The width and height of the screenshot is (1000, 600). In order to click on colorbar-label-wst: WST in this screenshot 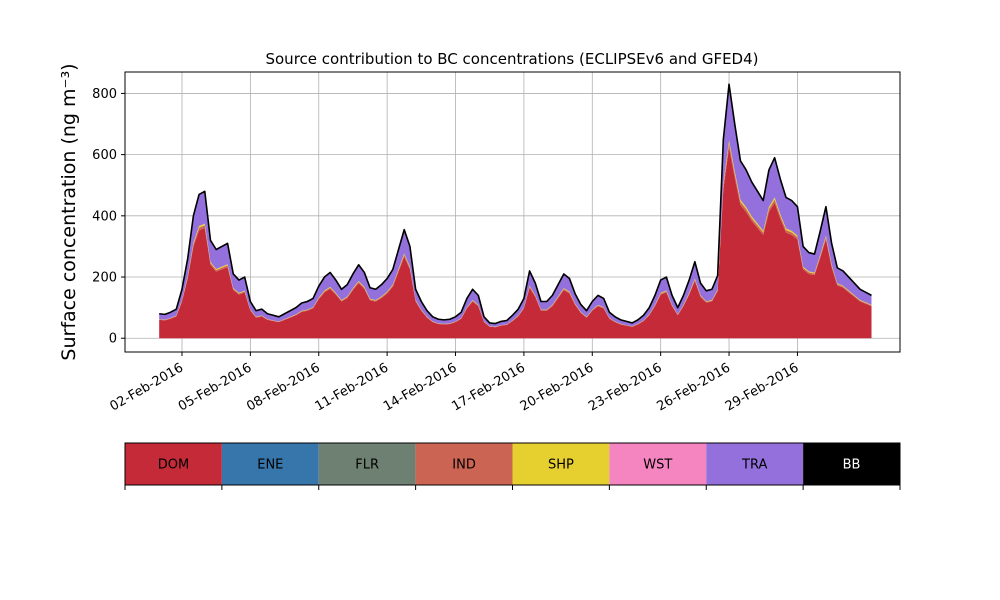, I will do `click(657, 465)`.